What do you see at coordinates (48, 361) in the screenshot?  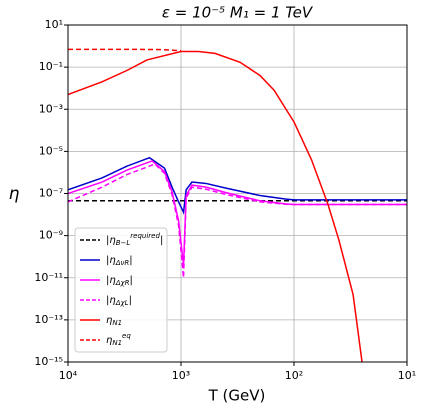 I see `y-tick-label: 10⁻¹⁵` at bounding box center [48, 361].